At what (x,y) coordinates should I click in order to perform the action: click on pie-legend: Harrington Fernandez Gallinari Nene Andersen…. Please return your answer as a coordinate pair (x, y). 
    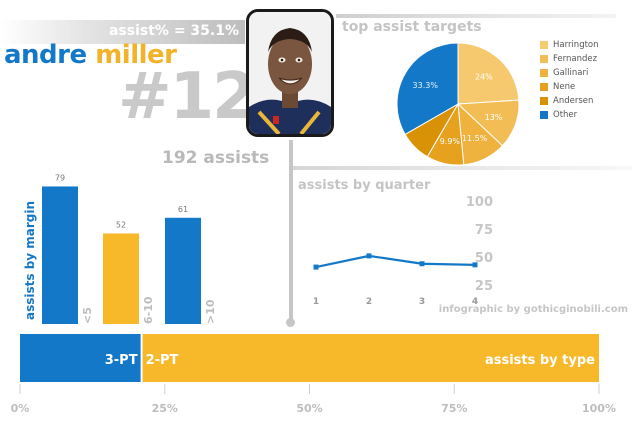
    Looking at the image, I should click on (569, 80).